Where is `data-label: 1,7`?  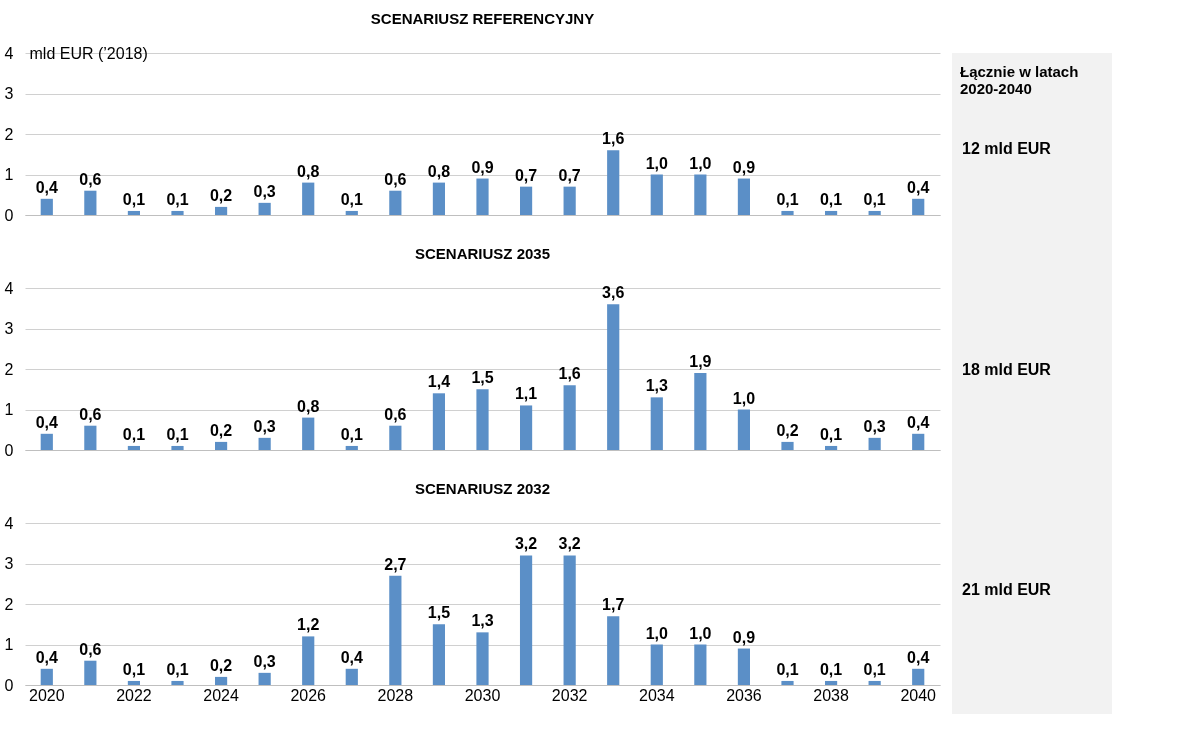
data-label: 1,7 is located at coordinates (613, 605).